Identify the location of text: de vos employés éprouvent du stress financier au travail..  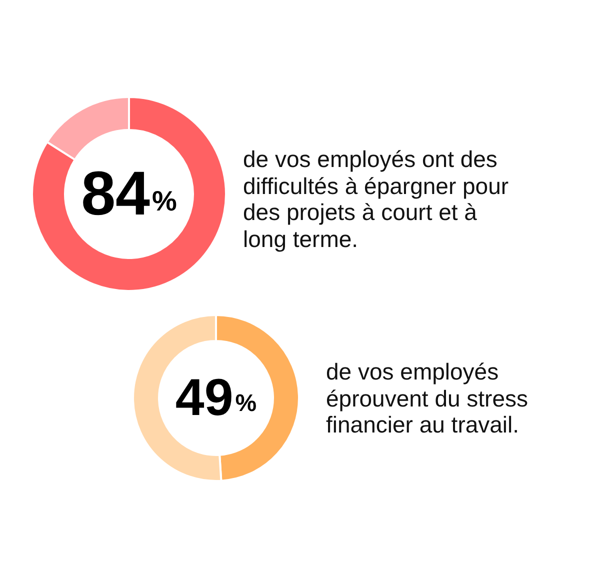
(428, 398).